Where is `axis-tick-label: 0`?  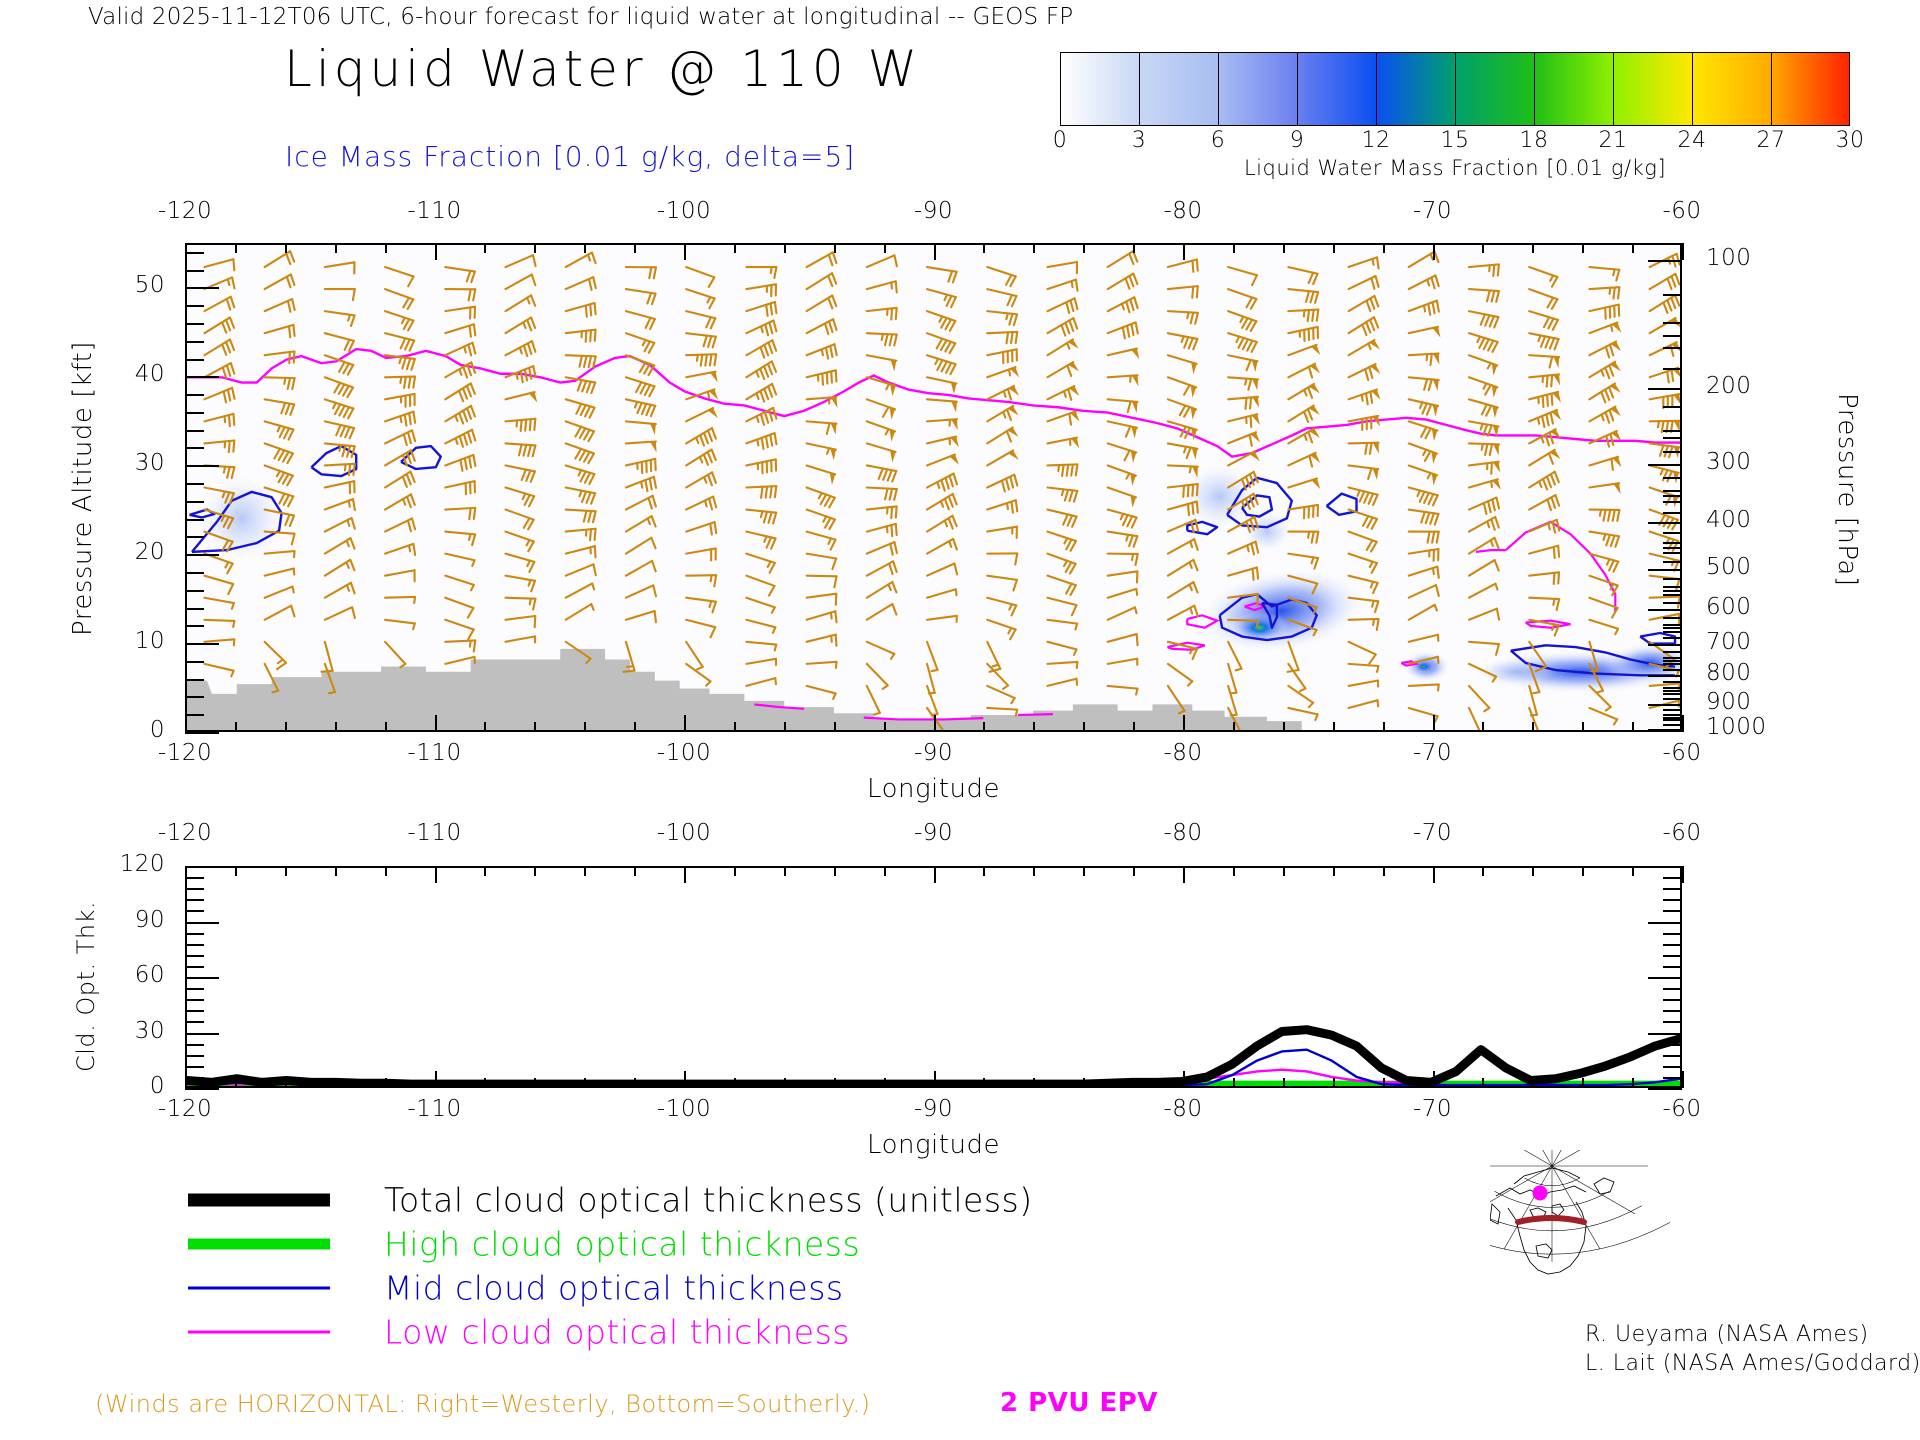
axis-tick-label: 0 is located at coordinates (157, 1086).